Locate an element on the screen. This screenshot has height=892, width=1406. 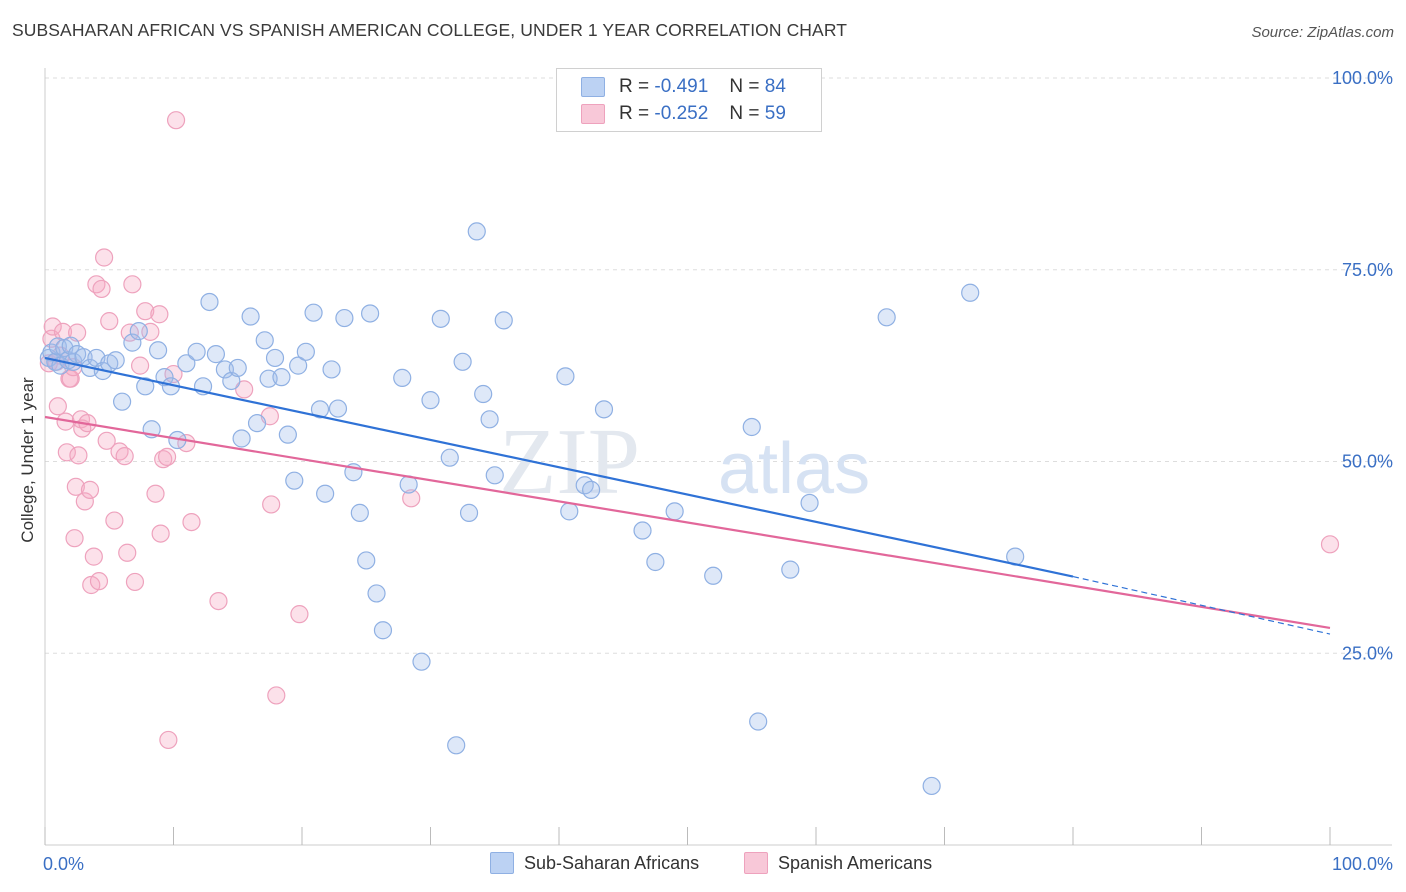
watermark-zip: ZIP is located at coordinates (569, 462).